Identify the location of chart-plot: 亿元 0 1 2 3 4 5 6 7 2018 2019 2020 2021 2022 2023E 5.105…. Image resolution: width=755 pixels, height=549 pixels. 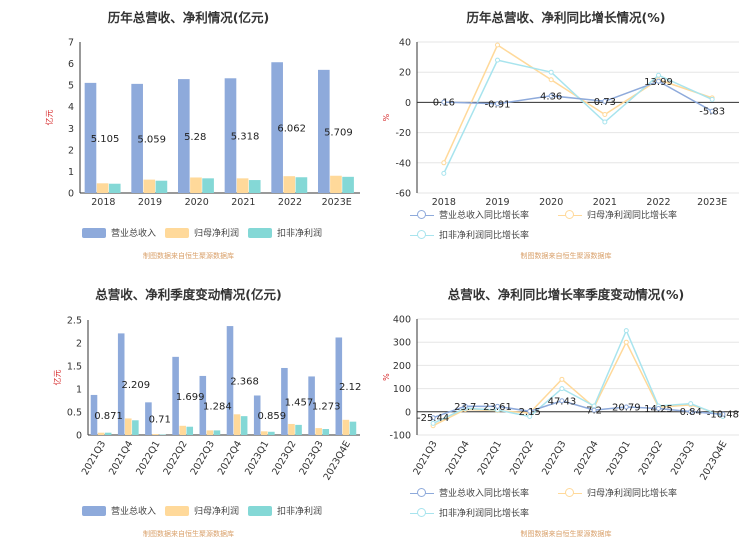
(202, 123).